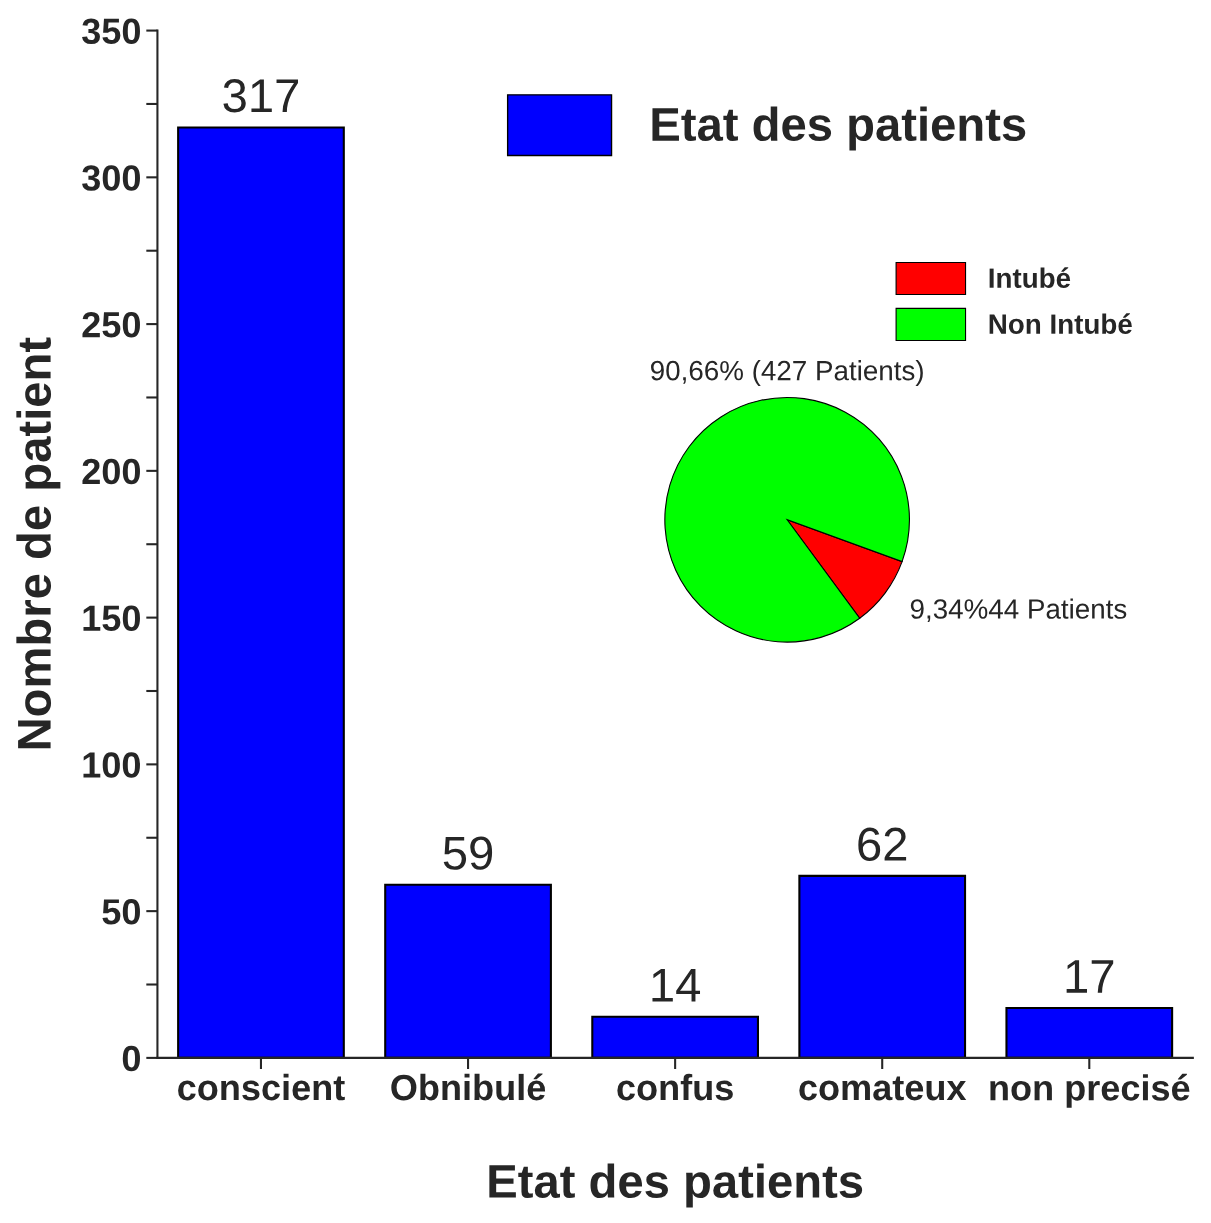 This screenshot has height=1223, width=1211. I want to click on x-tick-label: confus, so click(675, 1087).